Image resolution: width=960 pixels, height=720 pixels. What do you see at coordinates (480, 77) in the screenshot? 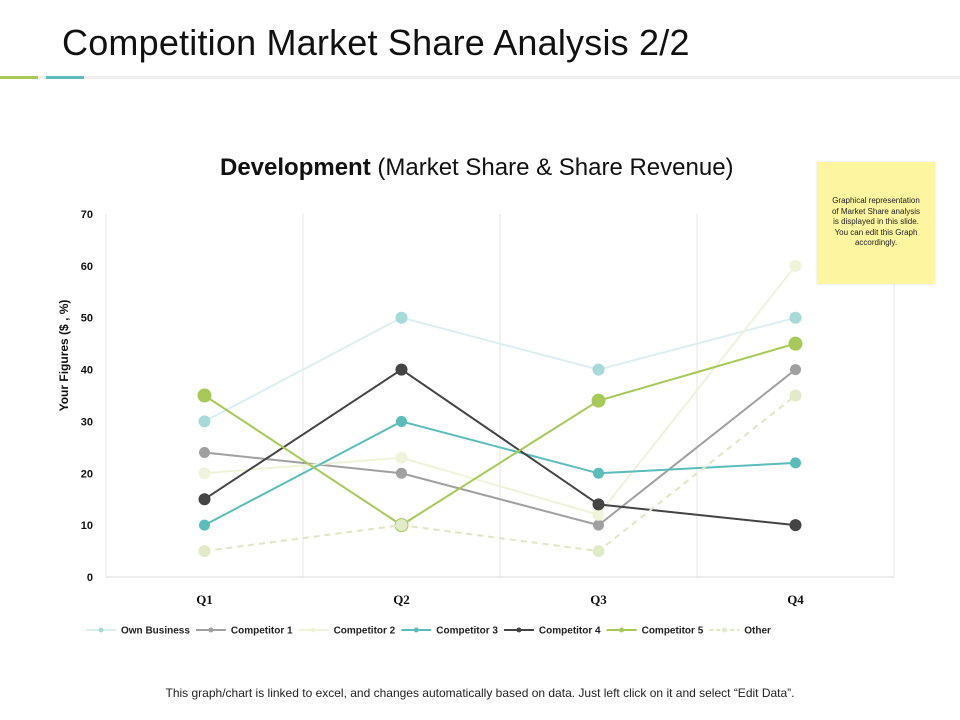
I see `title-rule` at bounding box center [480, 77].